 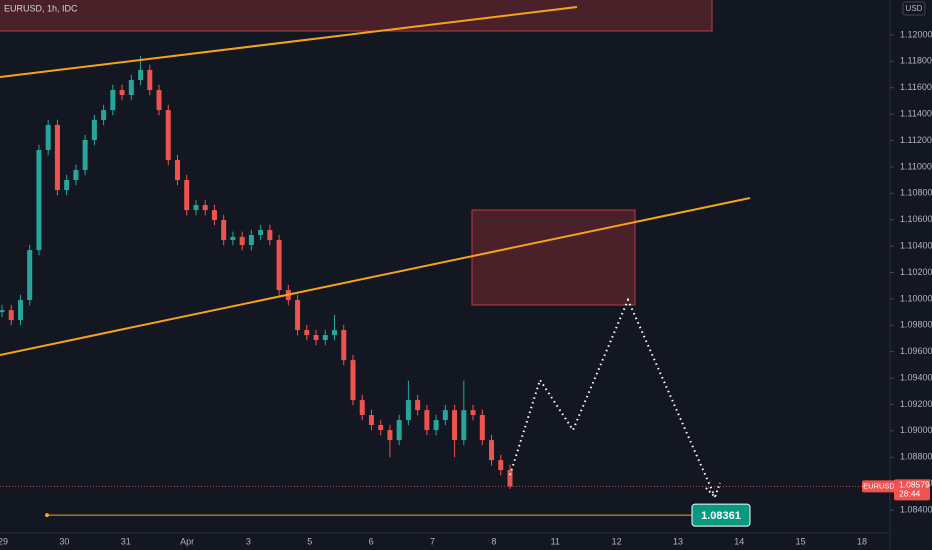 I want to click on target-badge-label: 1.08361, so click(x=721, y=516).